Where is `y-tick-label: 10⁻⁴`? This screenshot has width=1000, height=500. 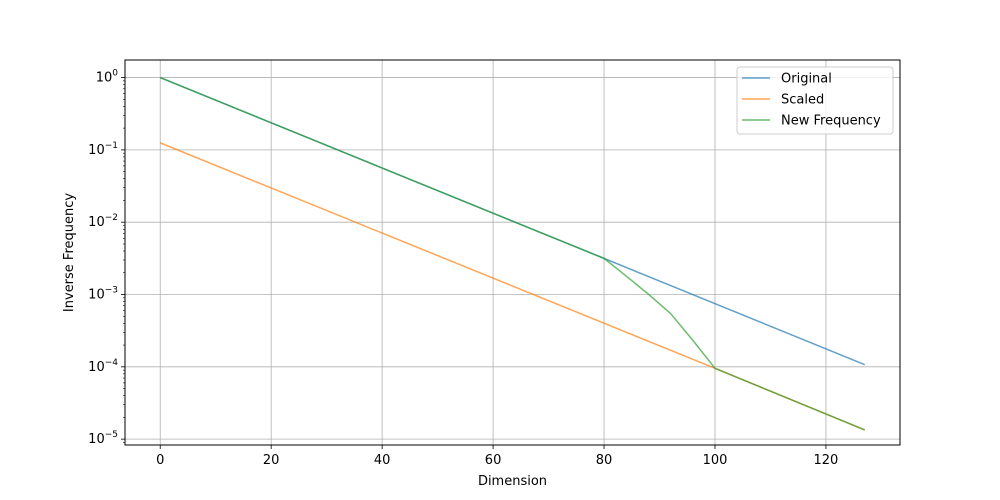 y-tick-label: 10⁻⁴ is located at coordinates (103, 366).